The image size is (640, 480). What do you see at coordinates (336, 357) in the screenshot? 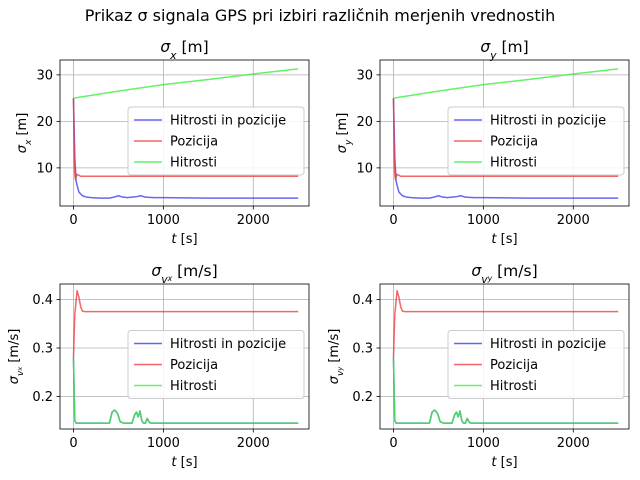
I see `y-axis-label: σvy [m/s]` at bounding box center [336, 357].